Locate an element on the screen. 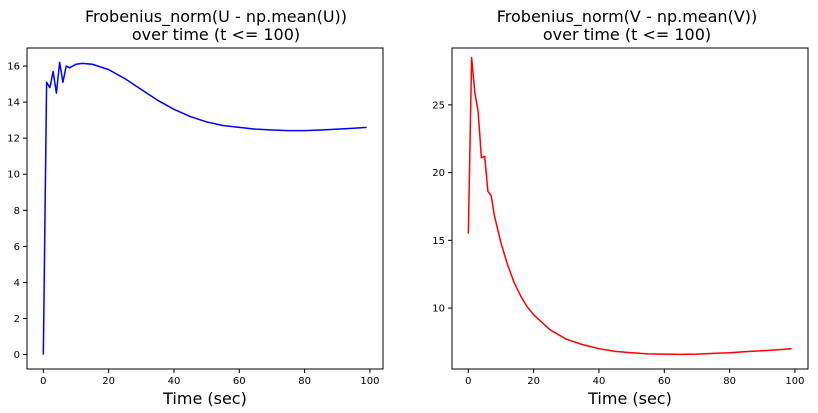  chart-u-y-tick-label: 2 is located at coordinates (17, 319).